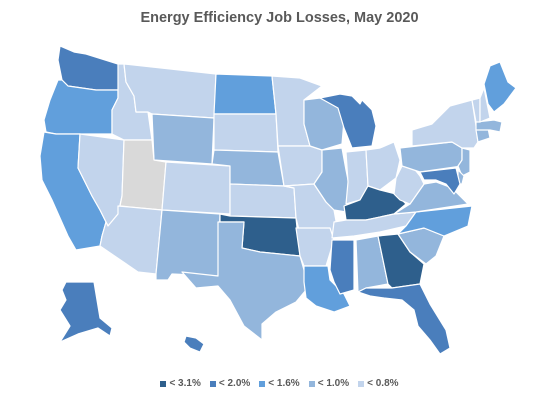 The height and width of the screenshot is (400, 559). Describe the element at coordinates (245, 94) in the screenshot. I see `state-nd` at that location.